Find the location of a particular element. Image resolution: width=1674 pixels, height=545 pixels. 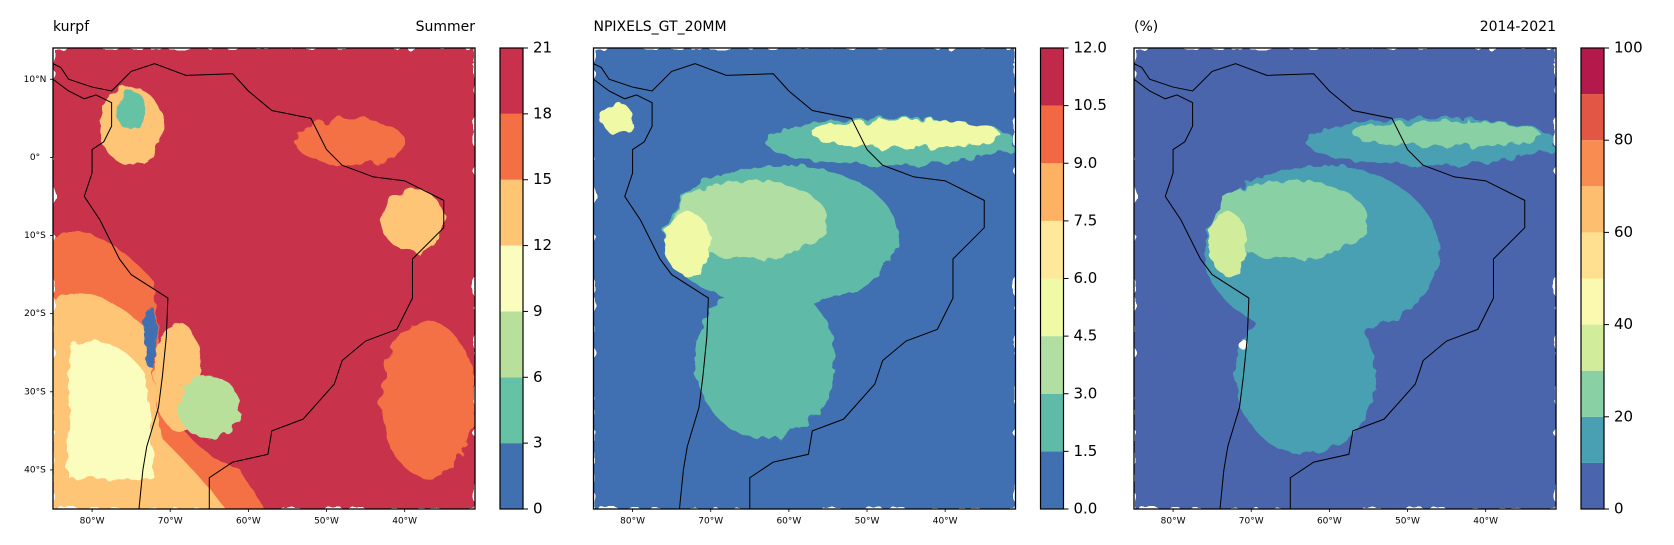

colorbar-tick-label: 9 is located at coordinates (538, 311).